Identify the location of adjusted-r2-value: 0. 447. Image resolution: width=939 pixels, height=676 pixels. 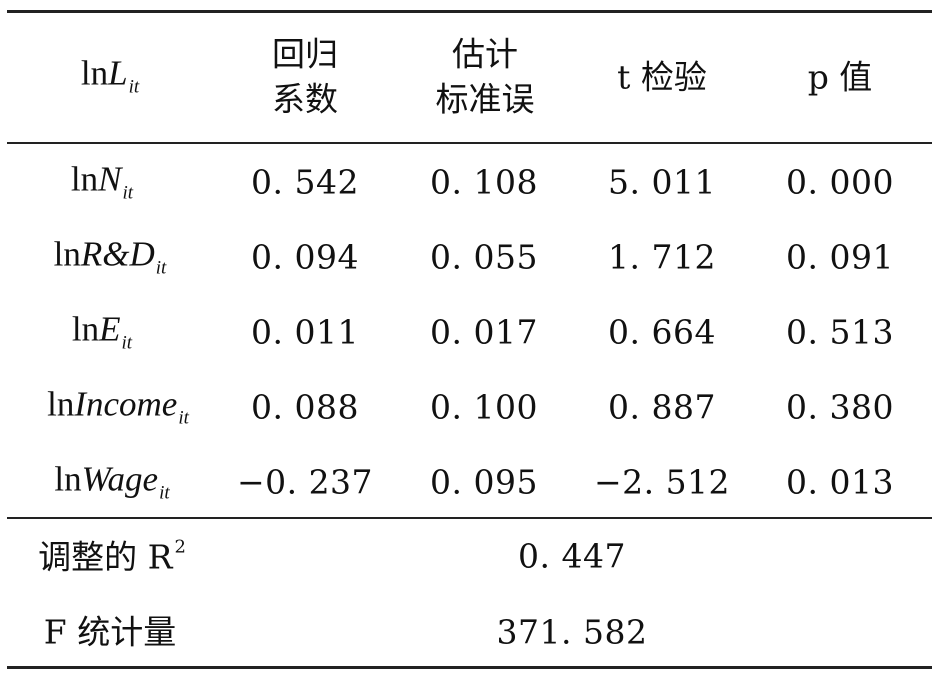
(572, 556).